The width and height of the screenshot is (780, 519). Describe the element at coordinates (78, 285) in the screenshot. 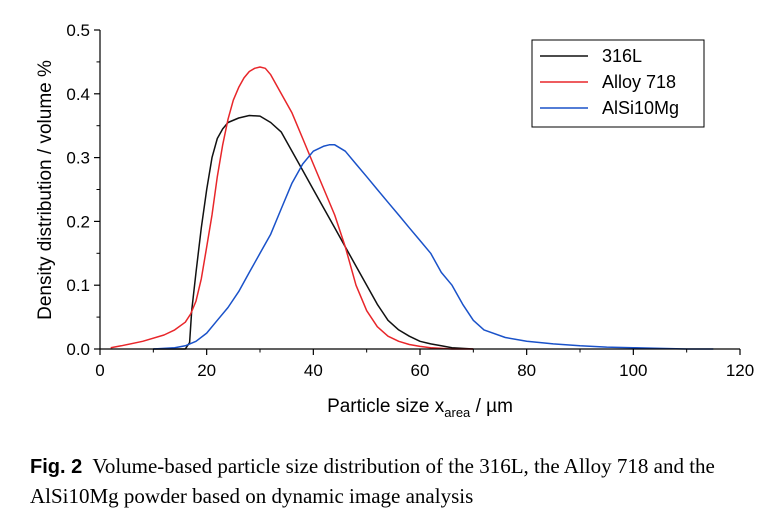

I see `y-tick-label: 0.1` at that location.